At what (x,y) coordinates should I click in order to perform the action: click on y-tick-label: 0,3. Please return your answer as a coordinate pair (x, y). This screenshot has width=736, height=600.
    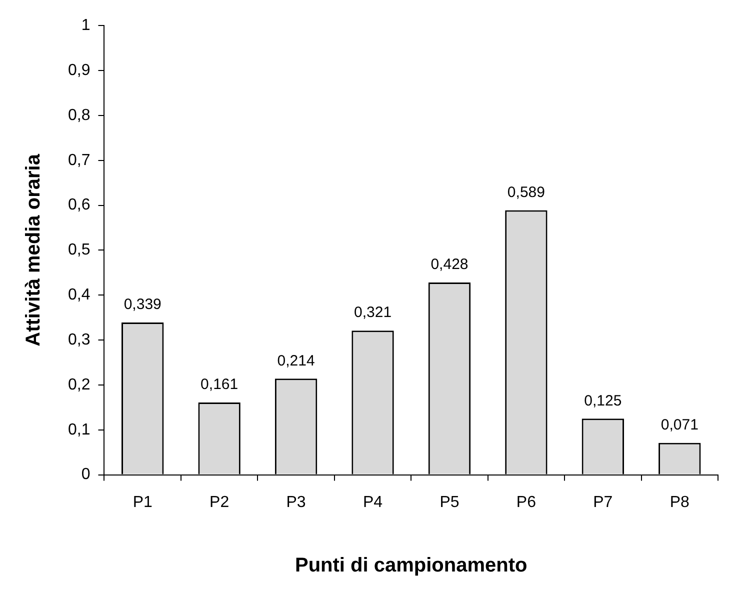
    Looking at the image, I should click on (79, 339).